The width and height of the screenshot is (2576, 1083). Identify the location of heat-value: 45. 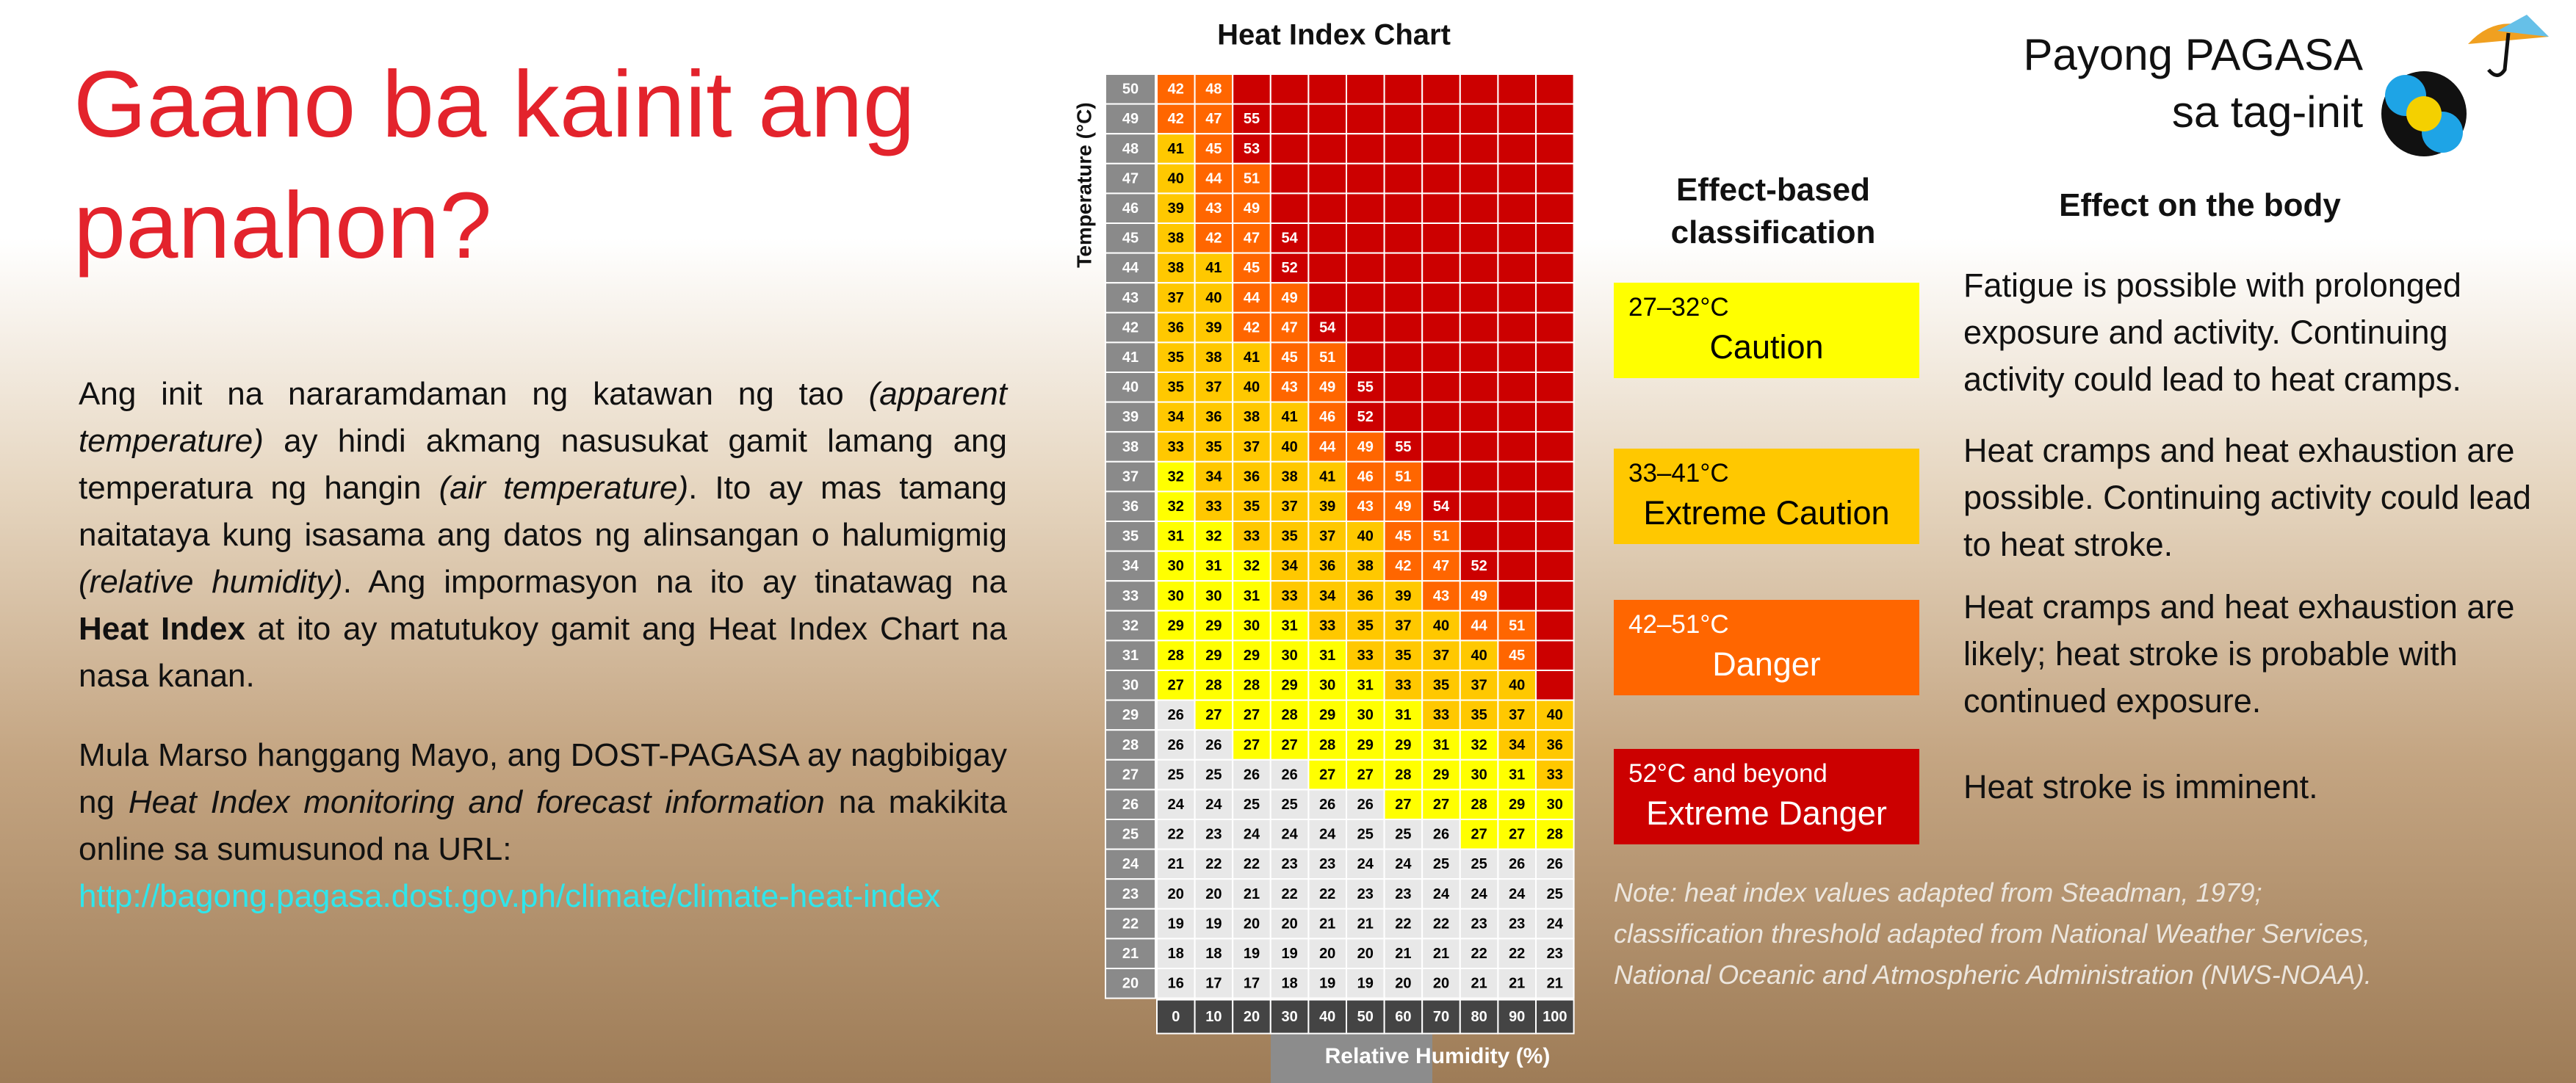
(1289, 357).